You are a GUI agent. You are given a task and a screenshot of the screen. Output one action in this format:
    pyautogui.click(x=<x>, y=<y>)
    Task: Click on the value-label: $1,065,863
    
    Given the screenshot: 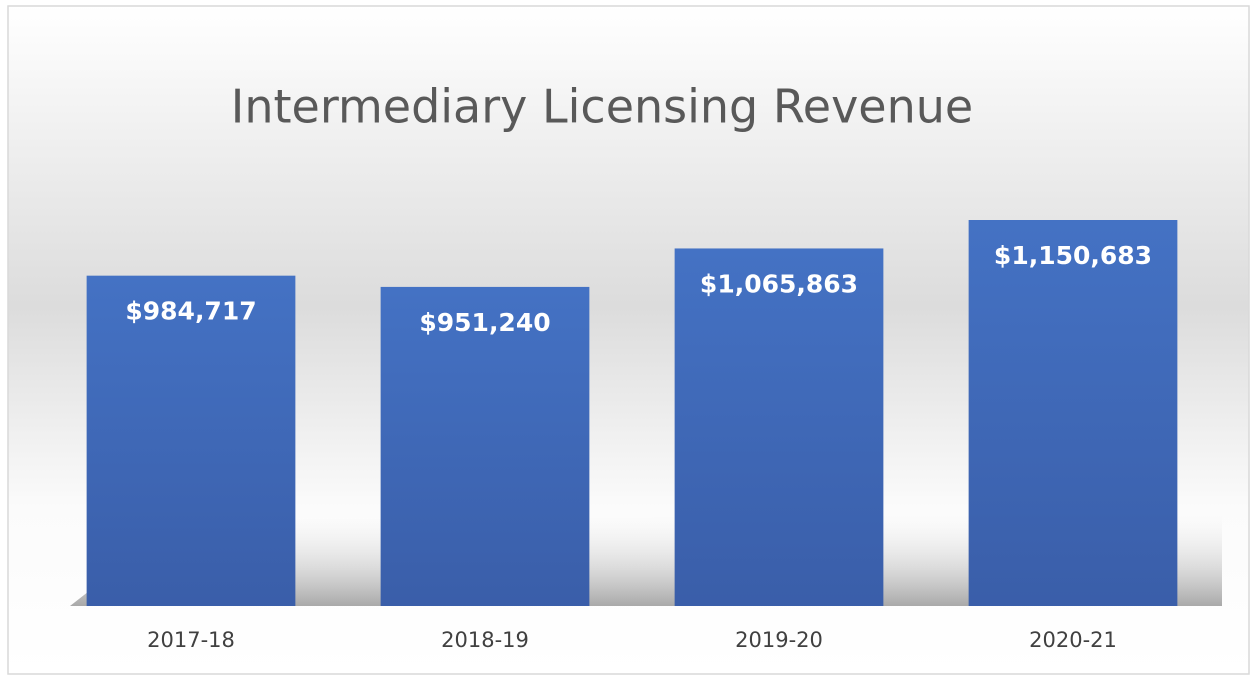 What is the action you would take?
    pyautogui.click(x=779, y=283)
    